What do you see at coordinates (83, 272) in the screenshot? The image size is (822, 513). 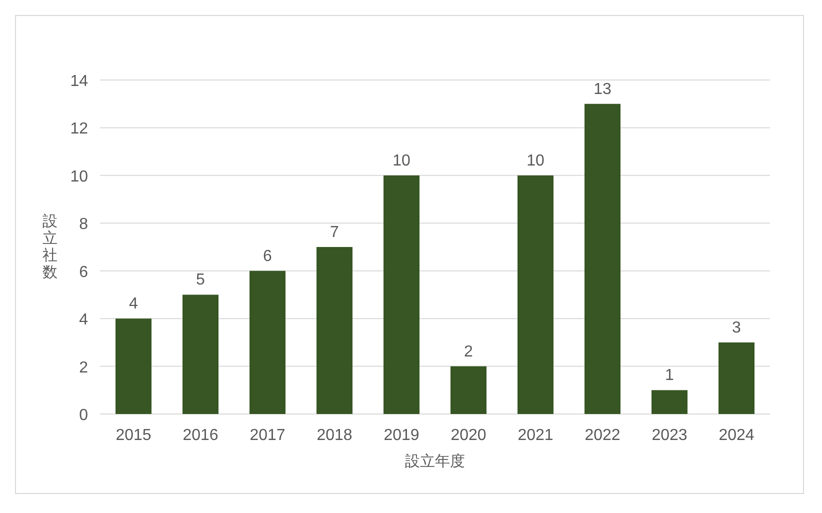 I see `y-tick-label: 6` at bounding box center [83, 272].